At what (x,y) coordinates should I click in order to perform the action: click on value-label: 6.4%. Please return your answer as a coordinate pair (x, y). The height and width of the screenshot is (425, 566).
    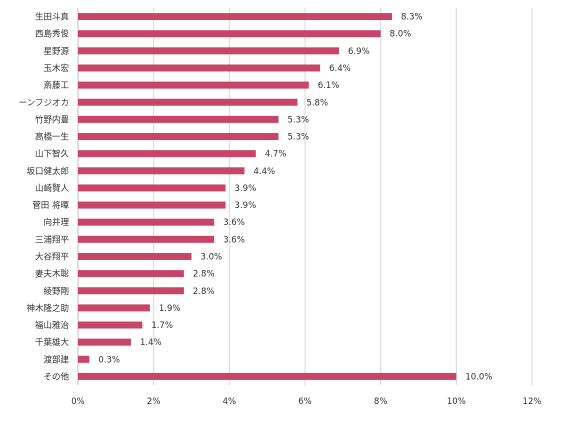
    Looking at the image, I should click on (340, 69).